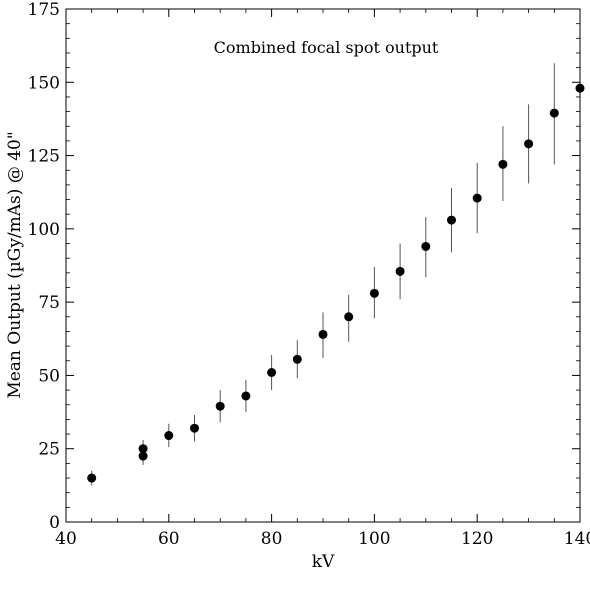 This screenshot has height=590, width=590. I want to click on chart-title: Combined focal spot output, so click(326, 47).